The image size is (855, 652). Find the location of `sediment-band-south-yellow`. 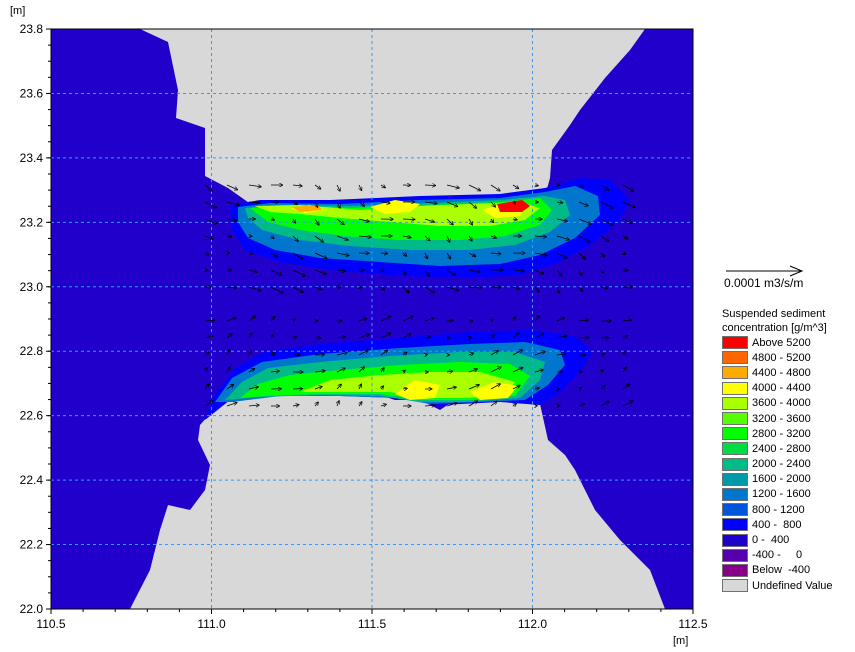

sediment-band-south-yellow is located at coordinates (456, 390).